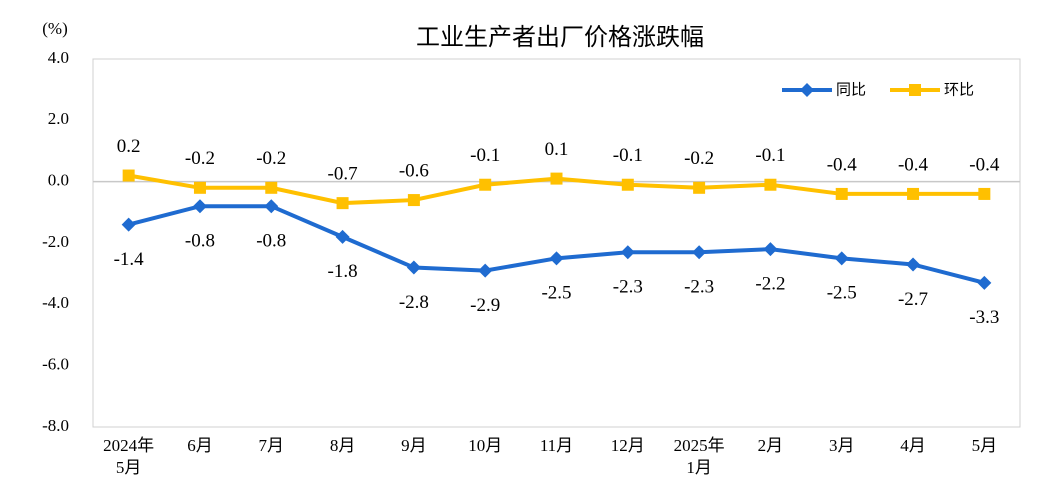 This screenshot has width=1043, height=500. What do you see at coordinates (485, 305) in the screenshot?
I see `data-label: -2.9` at bounding box center [485, 305].